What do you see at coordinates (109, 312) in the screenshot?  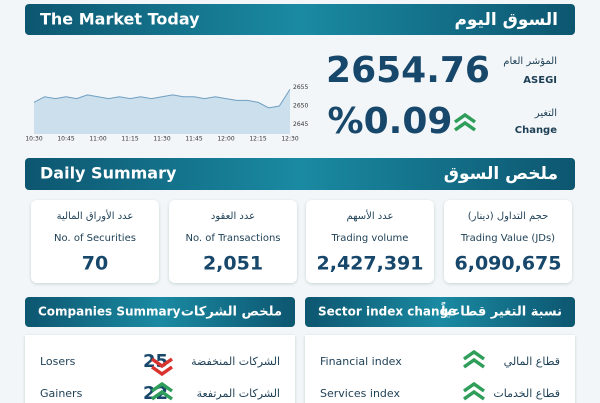 I see `companies-title-en: Companies Summary` at bounding box center [109, 312].